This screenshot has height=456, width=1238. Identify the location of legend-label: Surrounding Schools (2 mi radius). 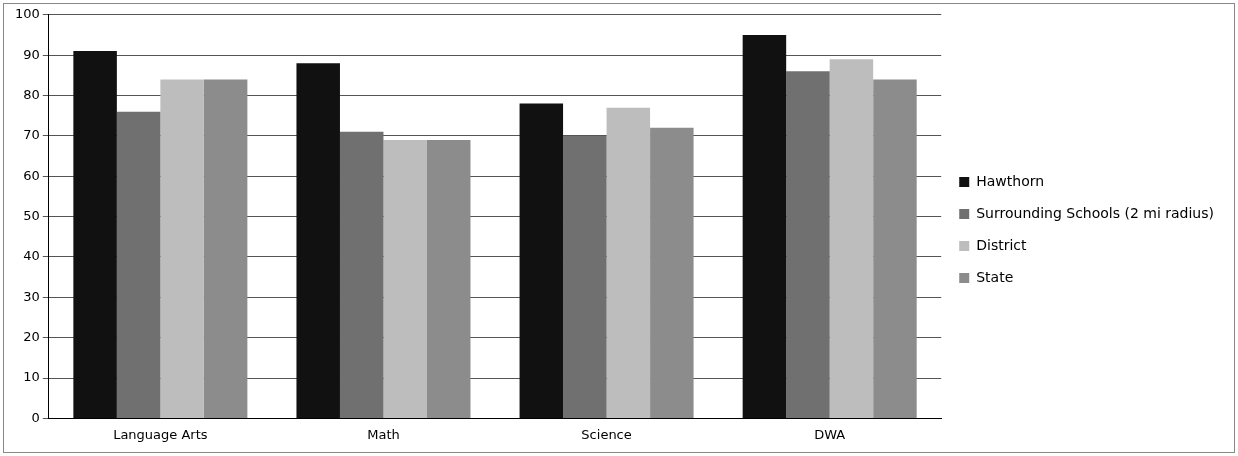
(1095, 212).